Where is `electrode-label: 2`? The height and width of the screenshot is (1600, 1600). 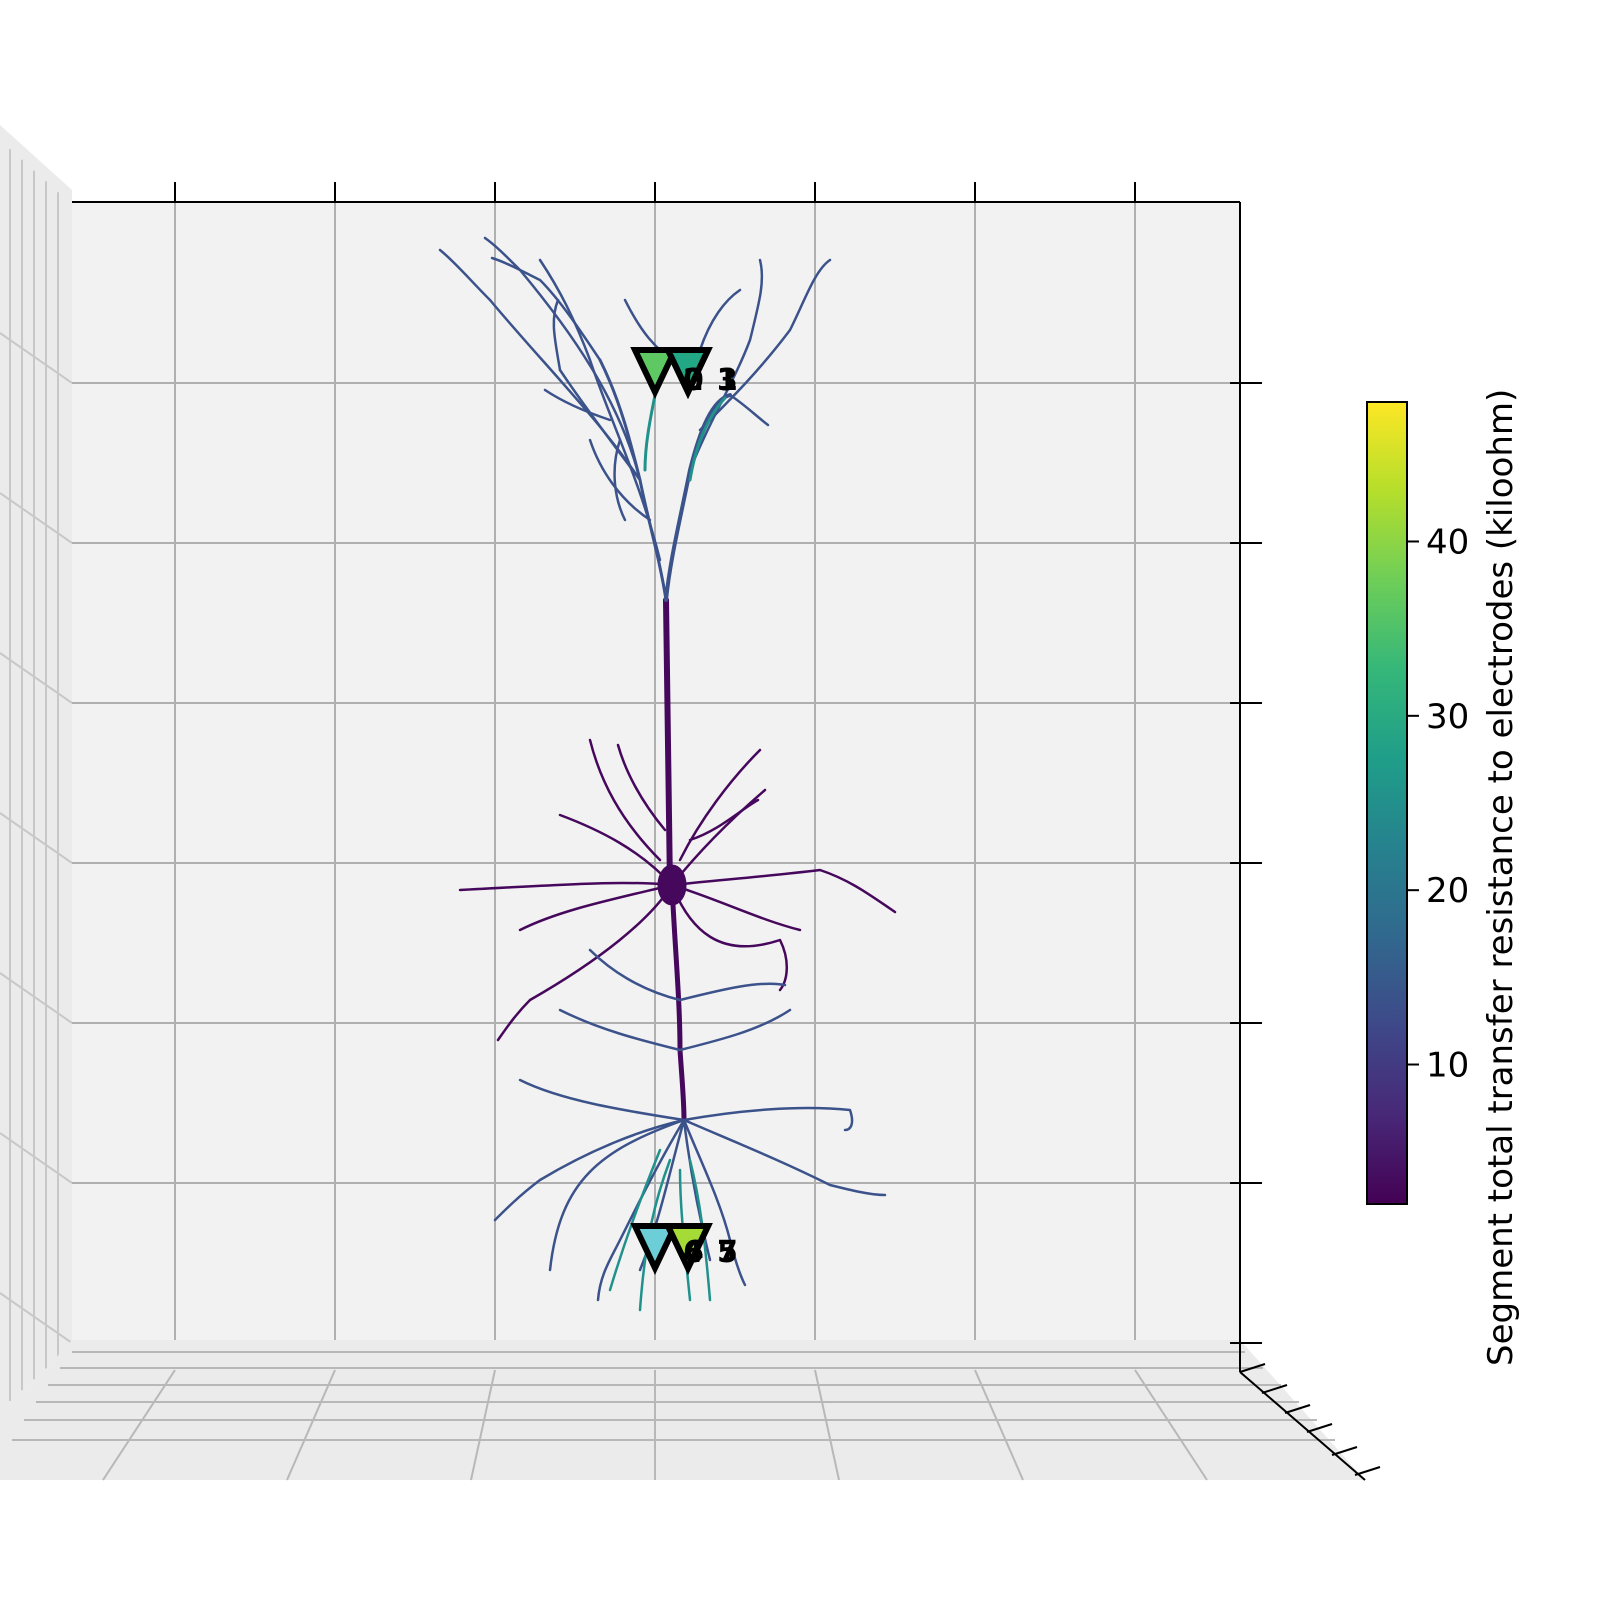 electrode-label: 2 is located at coordinates (693, 380).